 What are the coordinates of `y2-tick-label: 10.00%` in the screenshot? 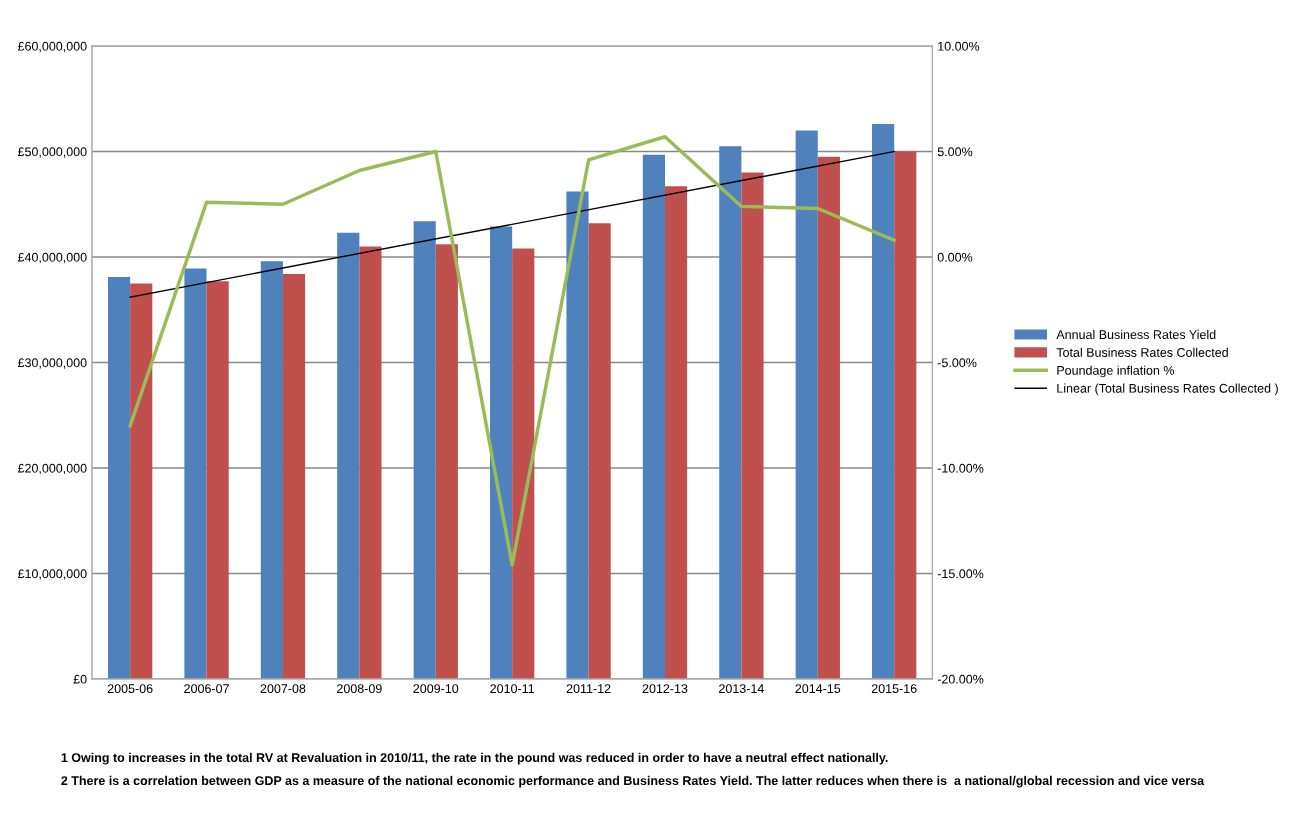 It's located at (959, 46).